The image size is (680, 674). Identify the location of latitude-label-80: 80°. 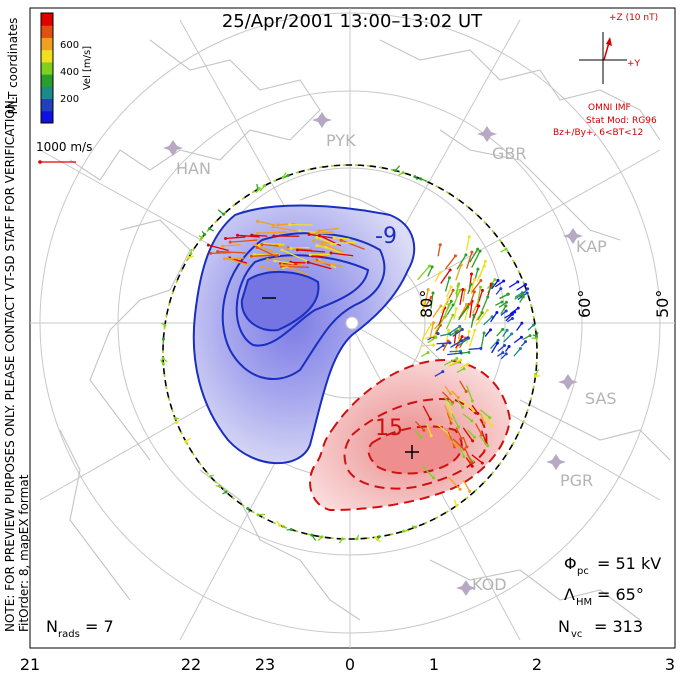
(426, 304).